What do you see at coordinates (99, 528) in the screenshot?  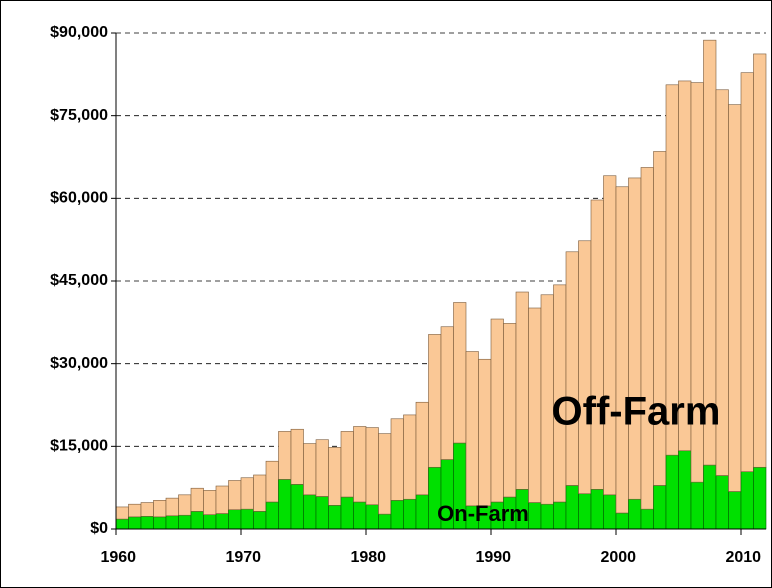 I see `y-tick-label: $0` at bounding box center [99, 528].